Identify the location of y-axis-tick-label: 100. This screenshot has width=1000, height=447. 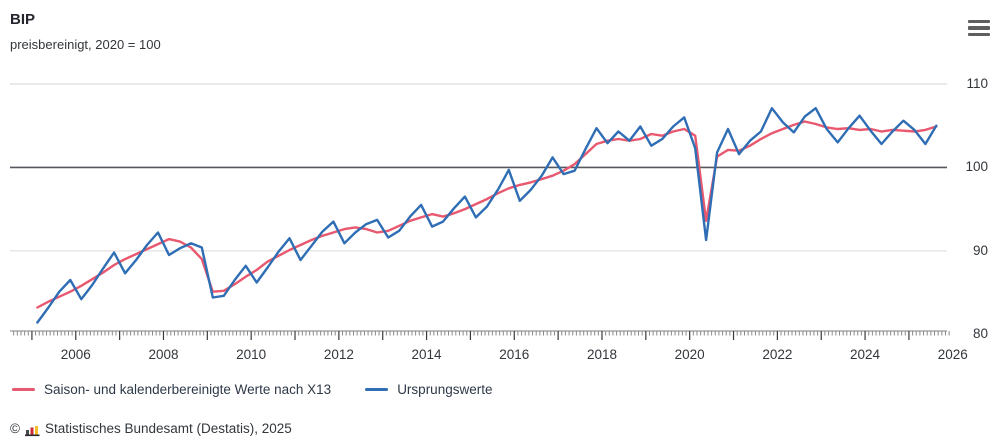
(976, 167).